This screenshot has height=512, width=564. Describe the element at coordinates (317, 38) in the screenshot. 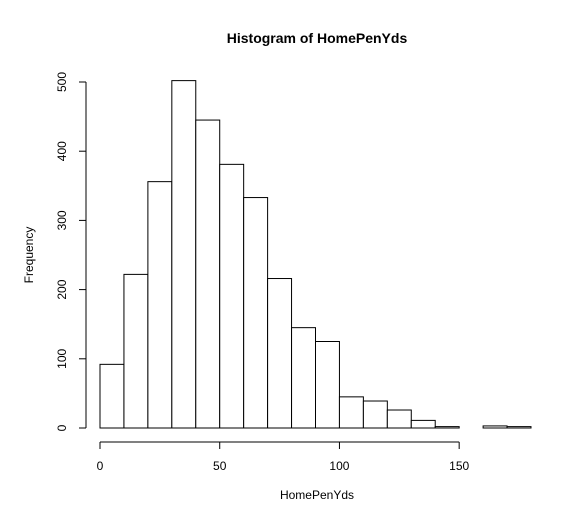

I see `chart-title: Histogram of HomePenYds` at that location.